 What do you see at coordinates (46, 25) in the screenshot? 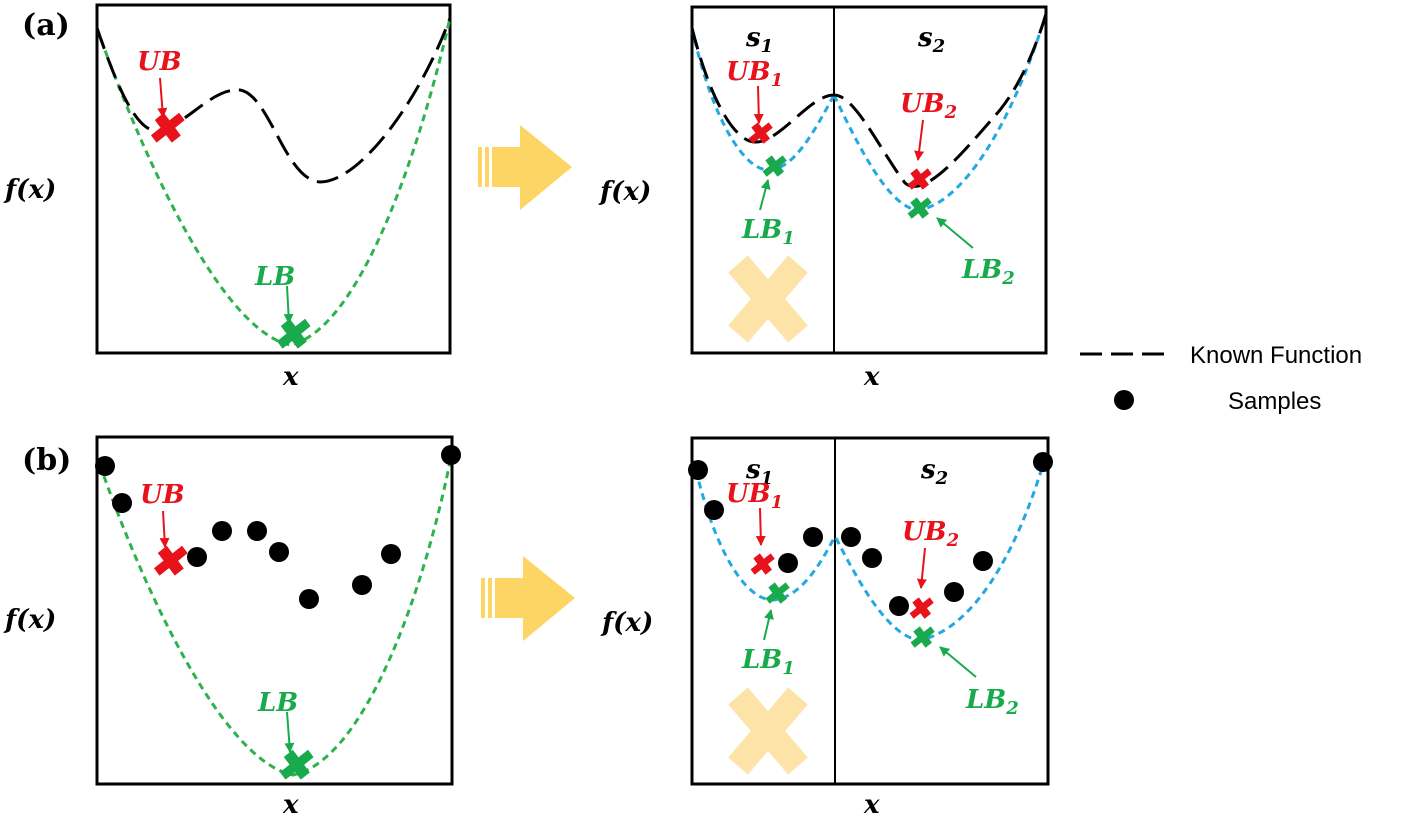
I see `panel-a-label: (a)` at bounding box center [46, 25].